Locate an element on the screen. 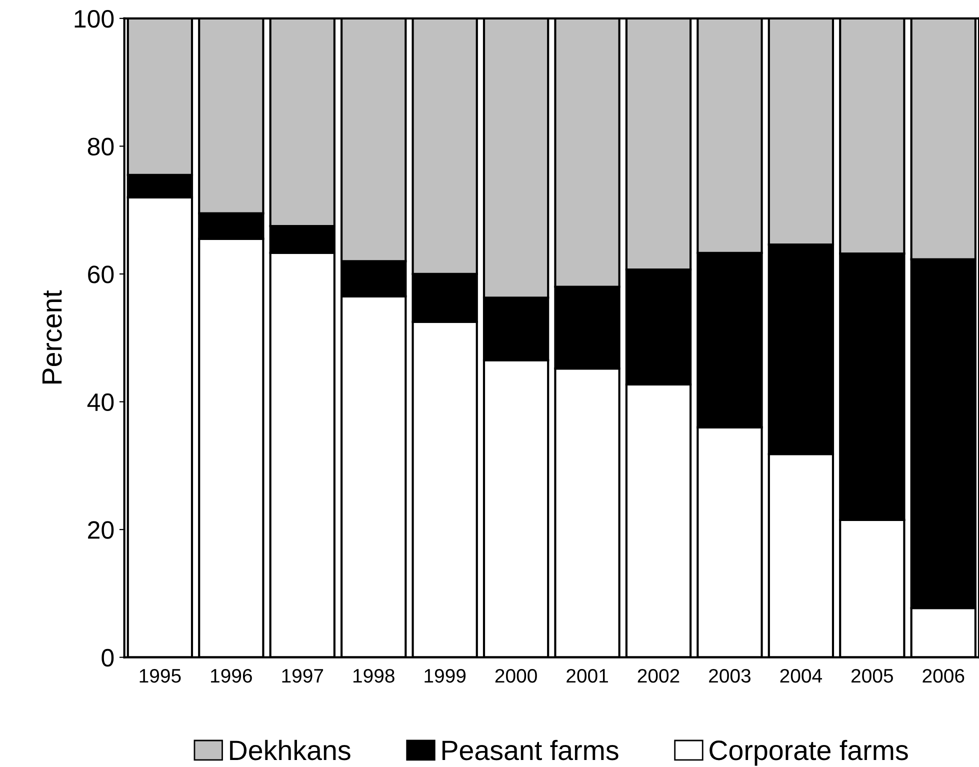 Image resolution: width=979 pixels, height=767 pixels. y-tick-label: 0 is located at coordinates (108, 657).